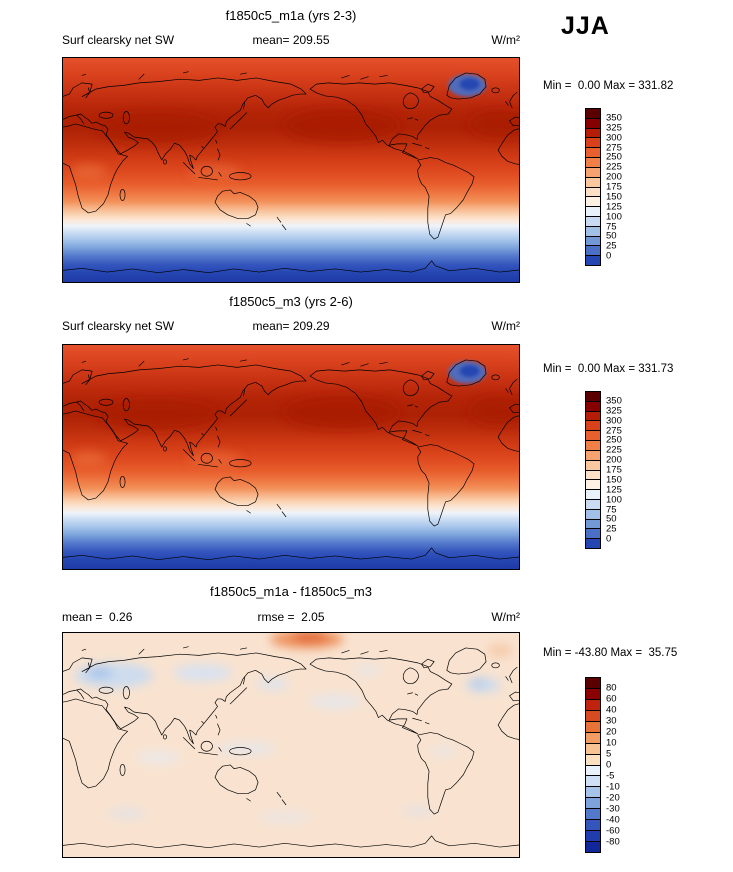 The height and width of the screenshot is (872, 733). Describe the element at coordinates (611, 732) in the screenshot. I see `colorbar-tick-label: 20` at that location.